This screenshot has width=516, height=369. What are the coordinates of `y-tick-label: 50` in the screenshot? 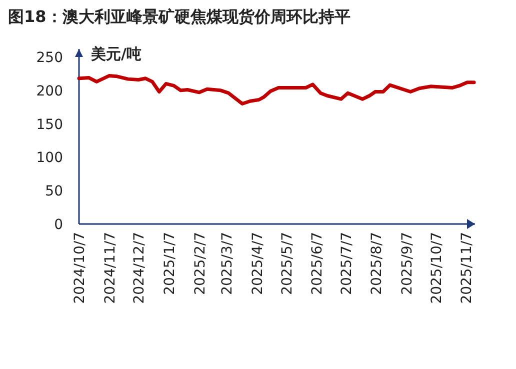 It's located at (54, 192).